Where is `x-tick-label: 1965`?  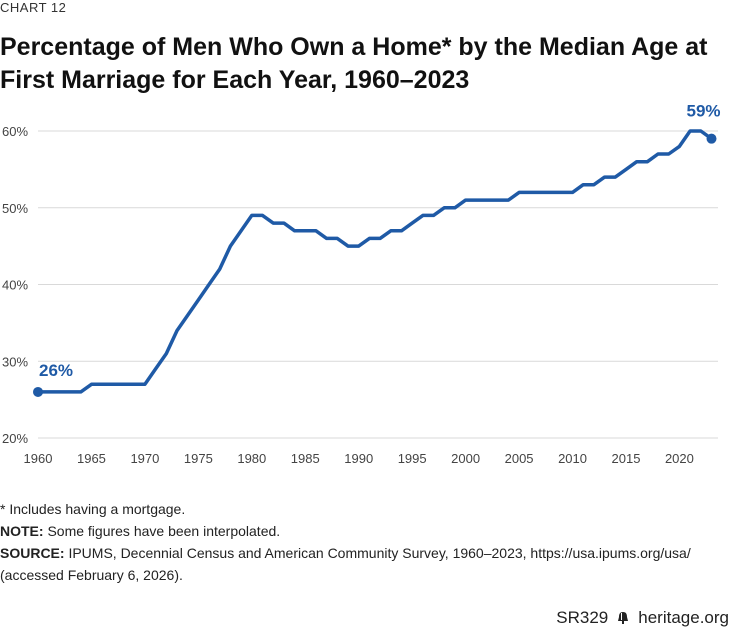 x-tick-label: 1965 is located at coordinates (91, 458).